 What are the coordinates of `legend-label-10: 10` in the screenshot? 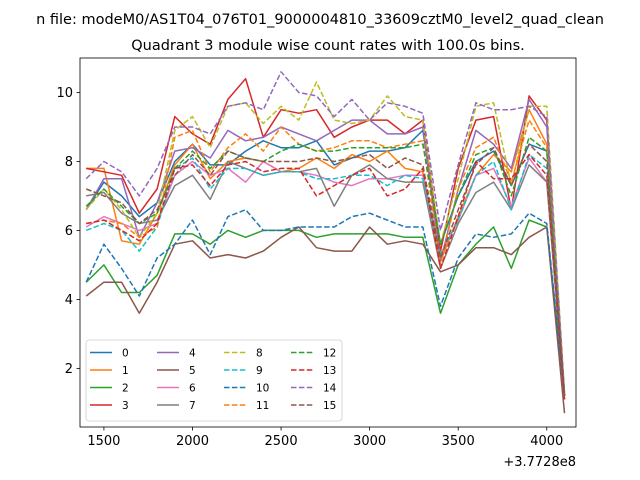 It's located at (262, 389).